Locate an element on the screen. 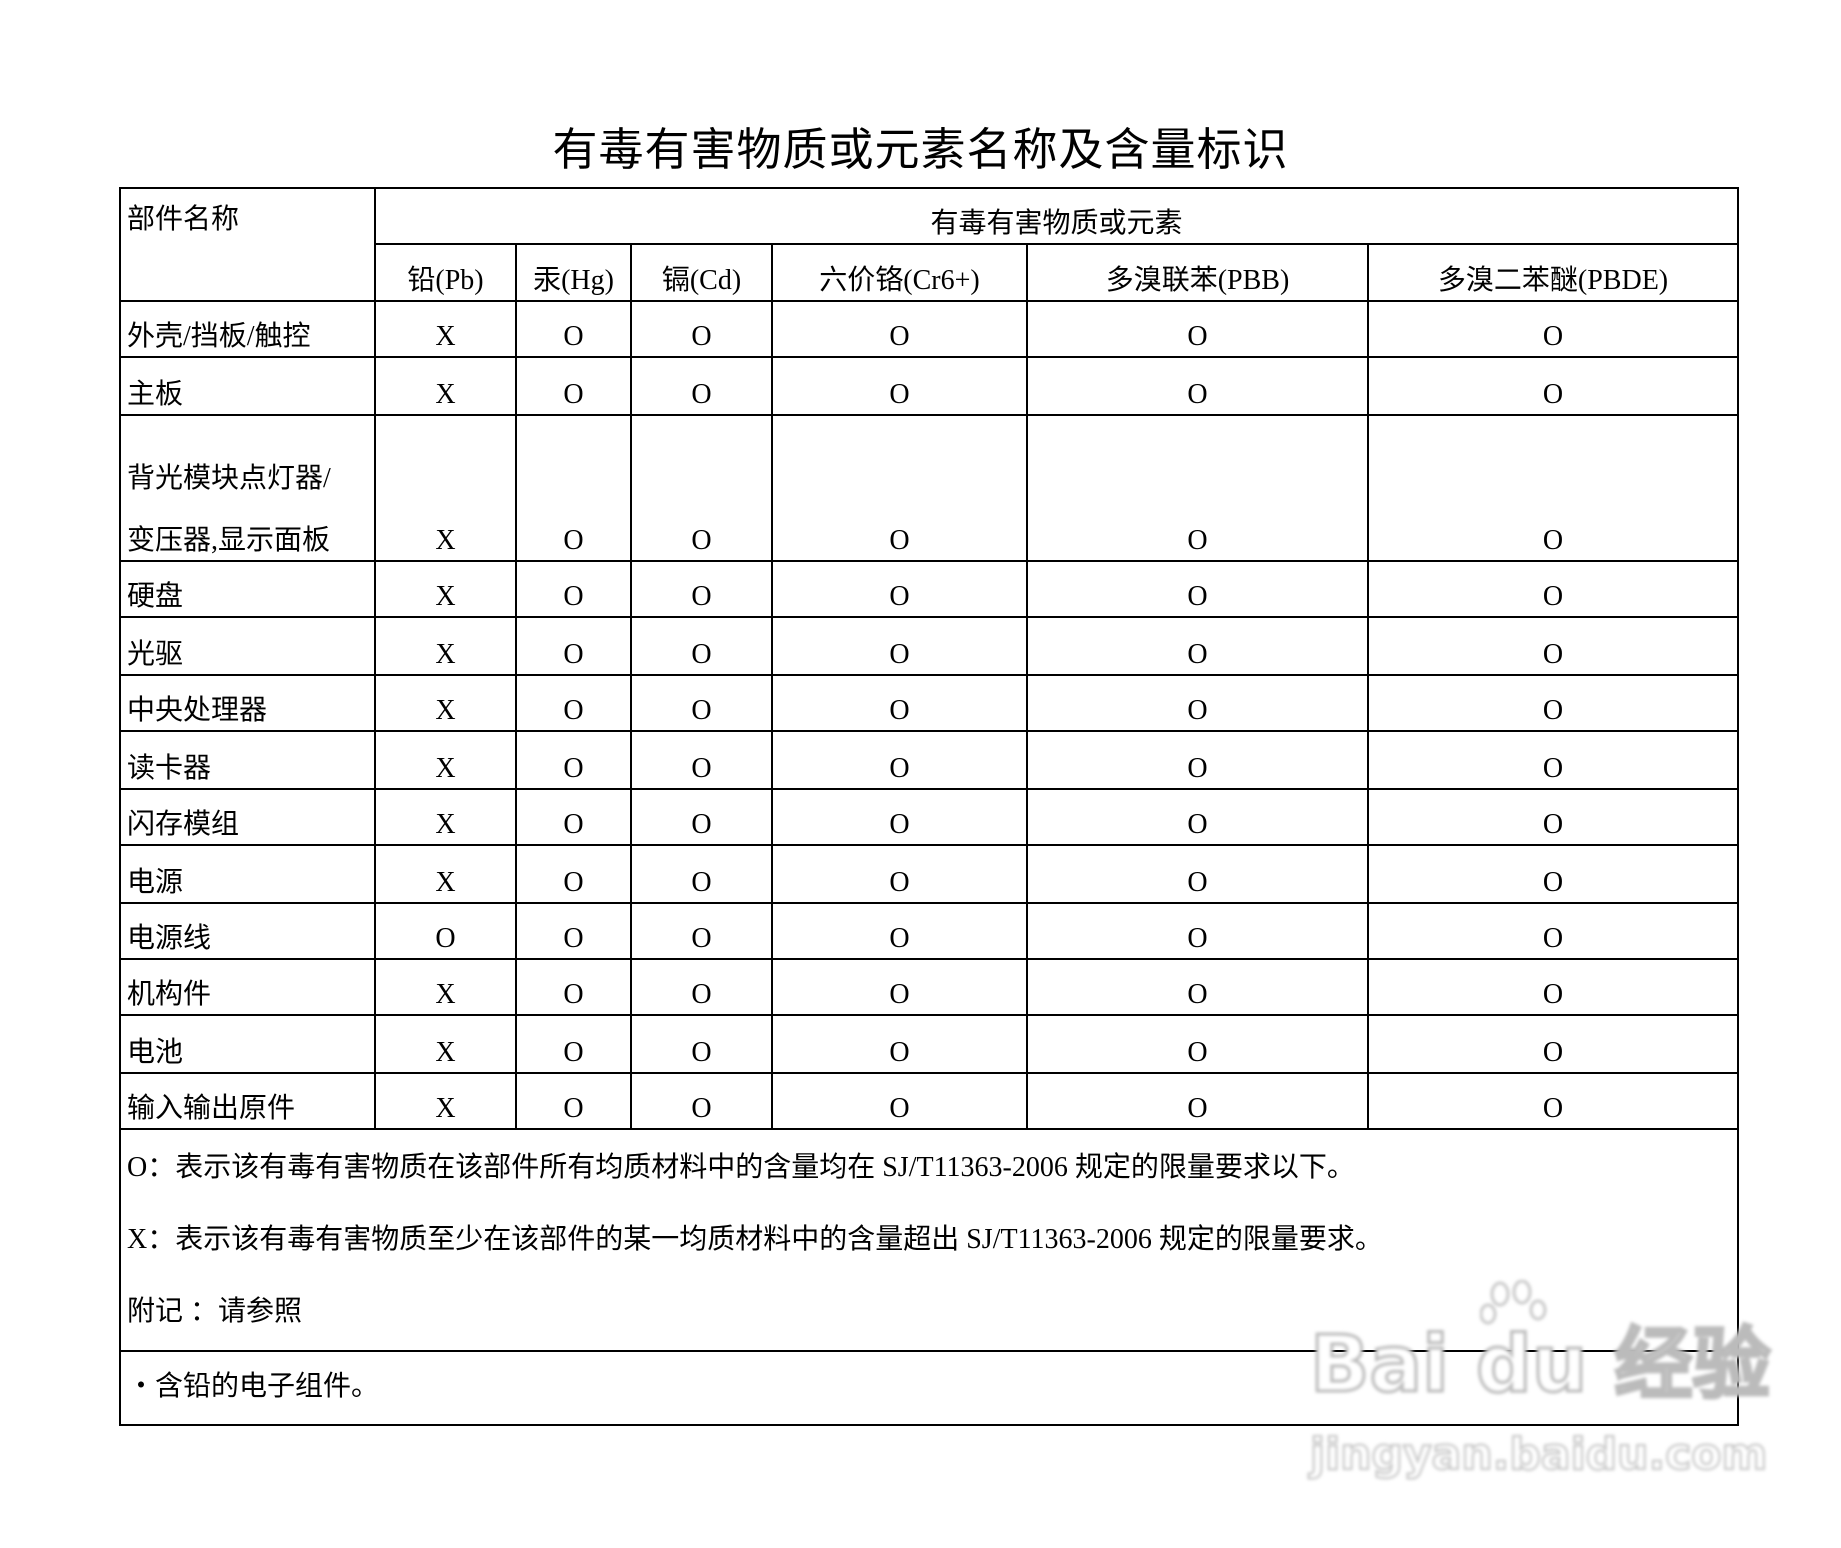 The image size is (1841, 1548). part-name-line: 变压器,显示面板 is located at coordinates (229, 540).